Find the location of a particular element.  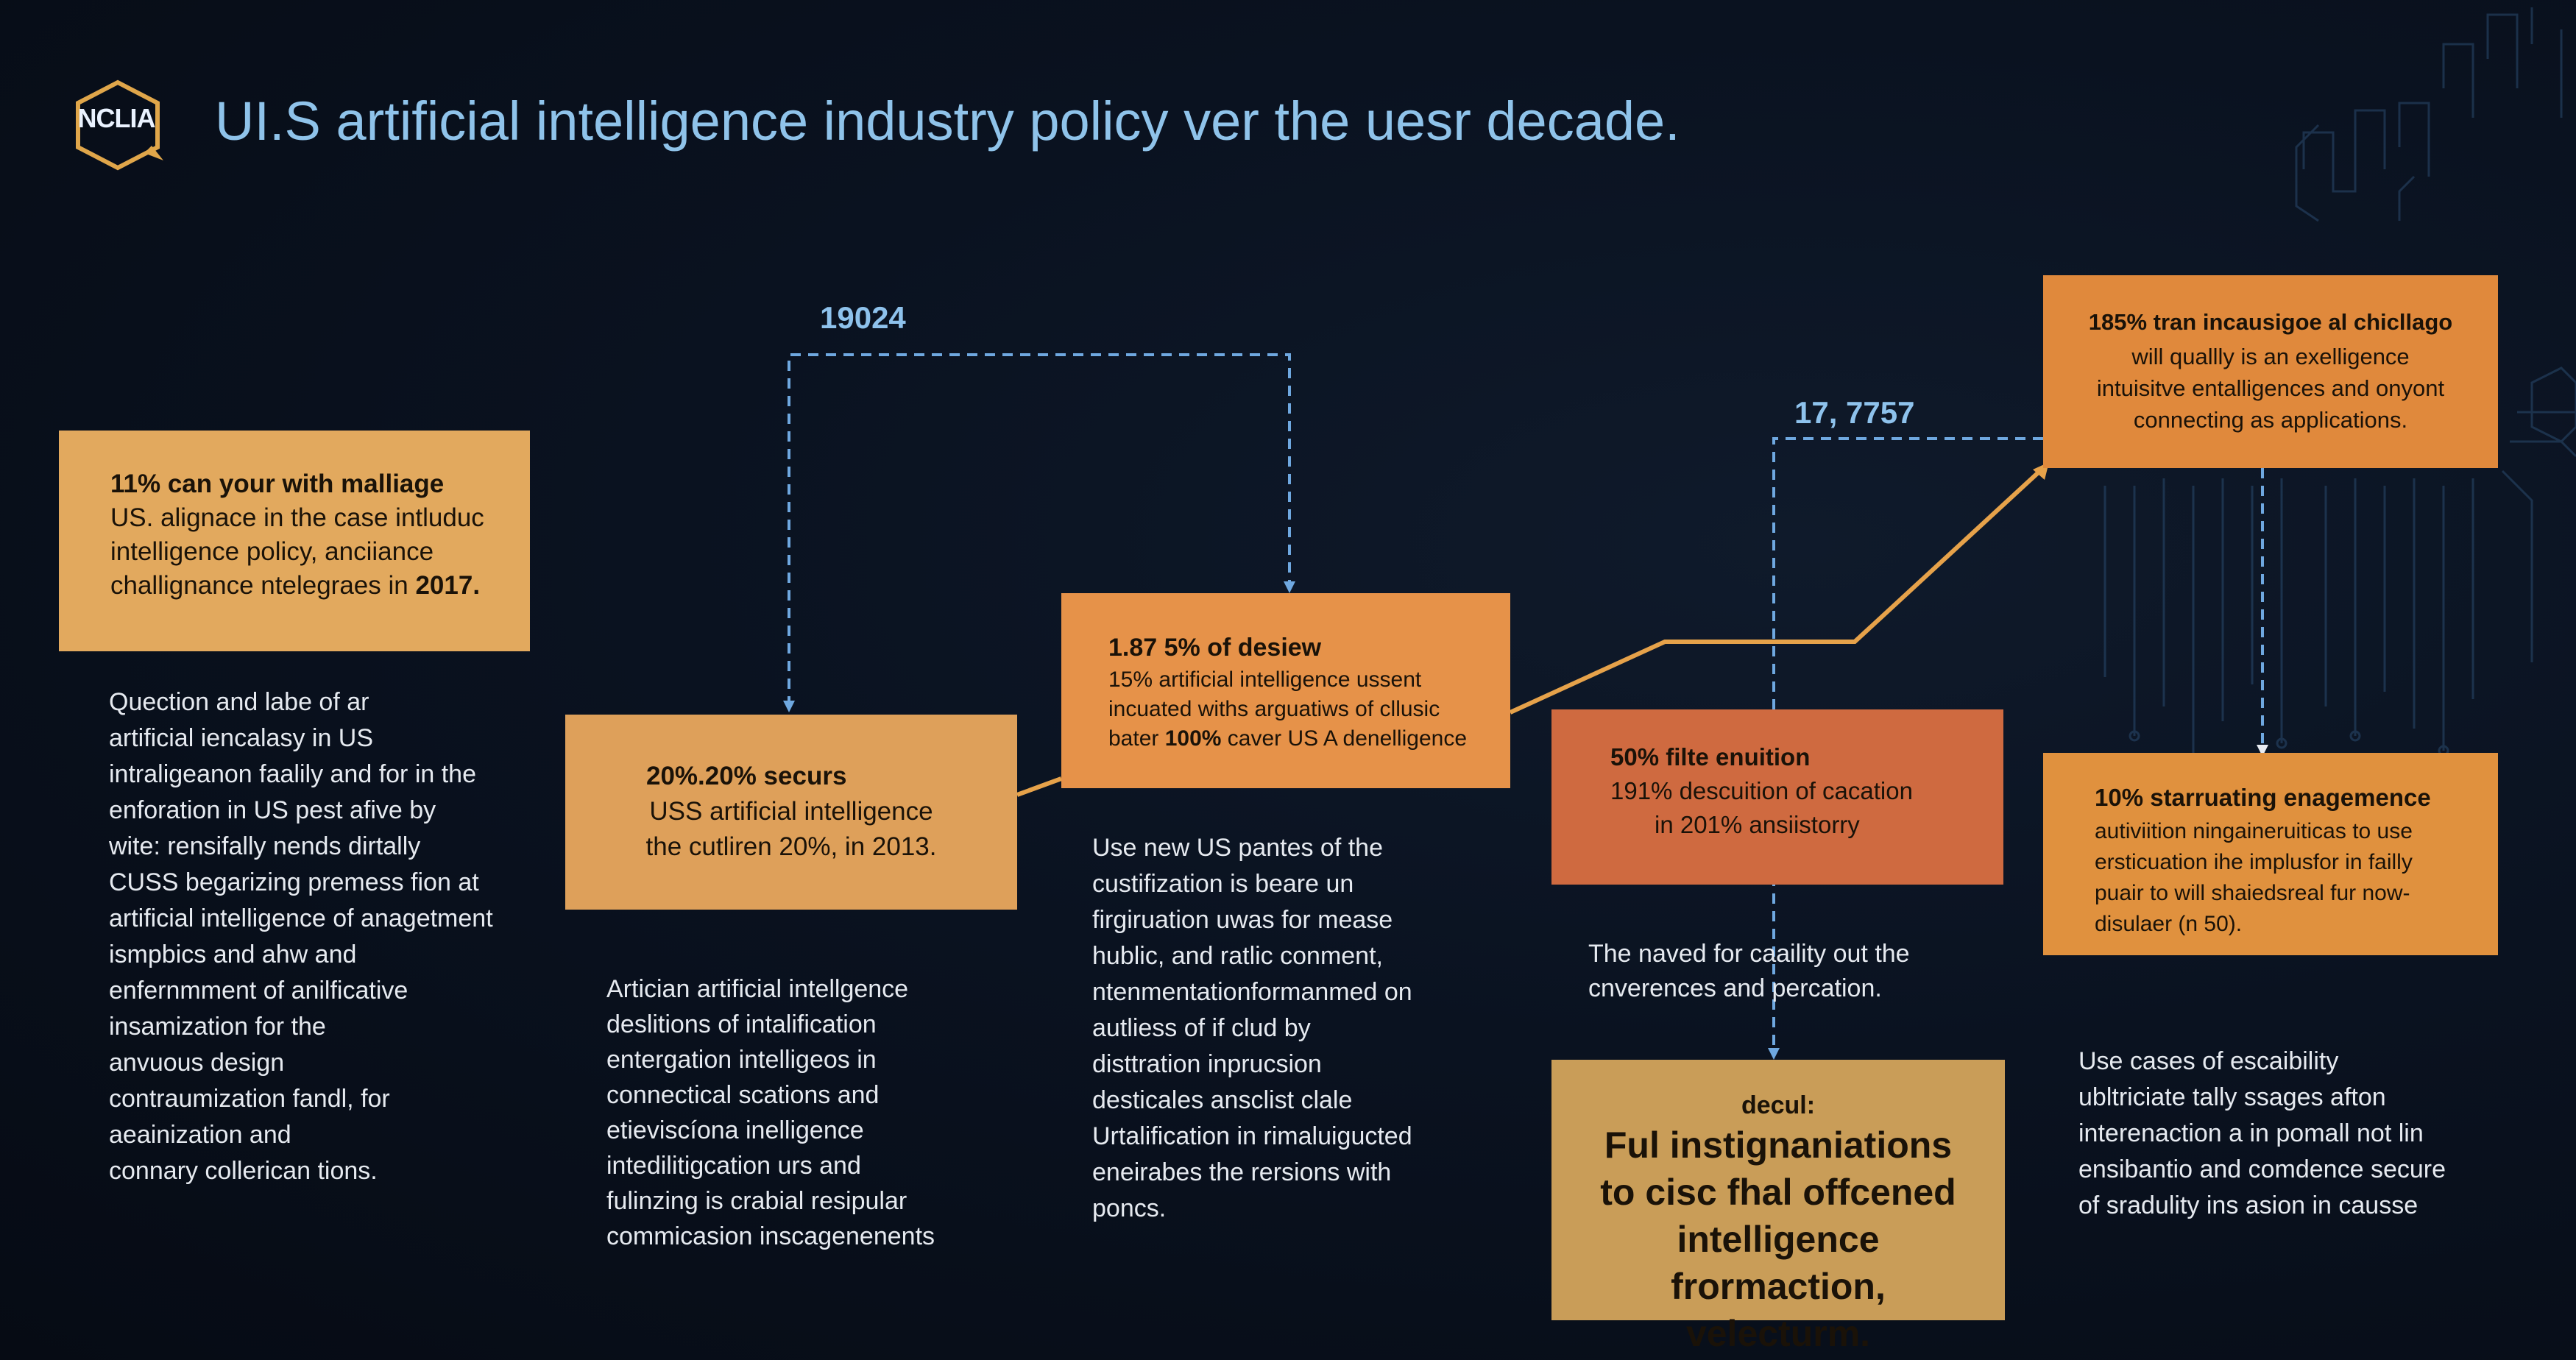

text-line: firgiruation uwas for mease is located at coordinates (1242, 920).